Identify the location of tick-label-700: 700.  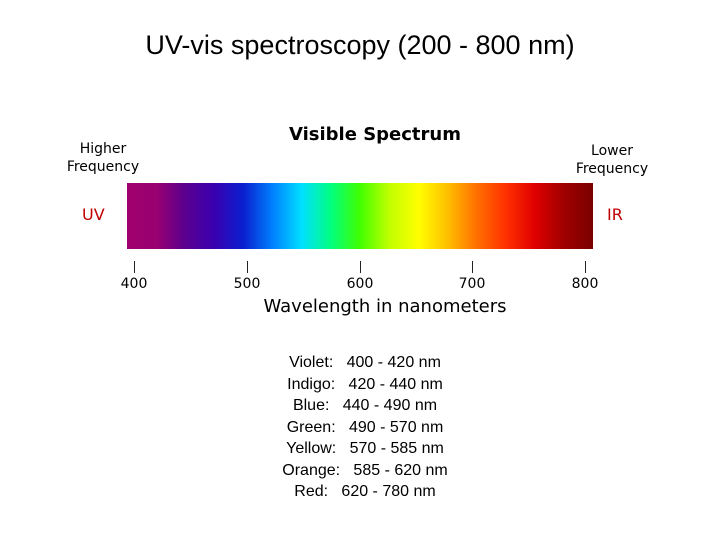
(472, 284).